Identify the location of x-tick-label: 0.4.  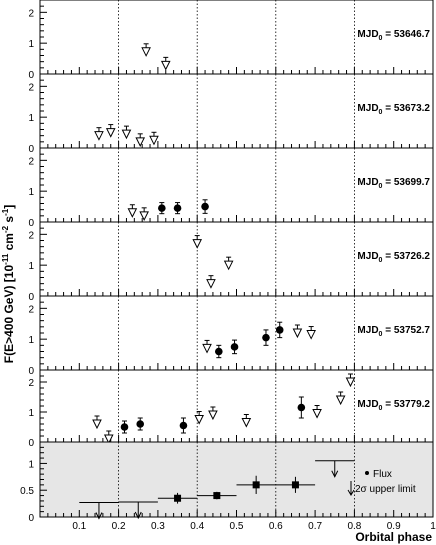
(197, 526).